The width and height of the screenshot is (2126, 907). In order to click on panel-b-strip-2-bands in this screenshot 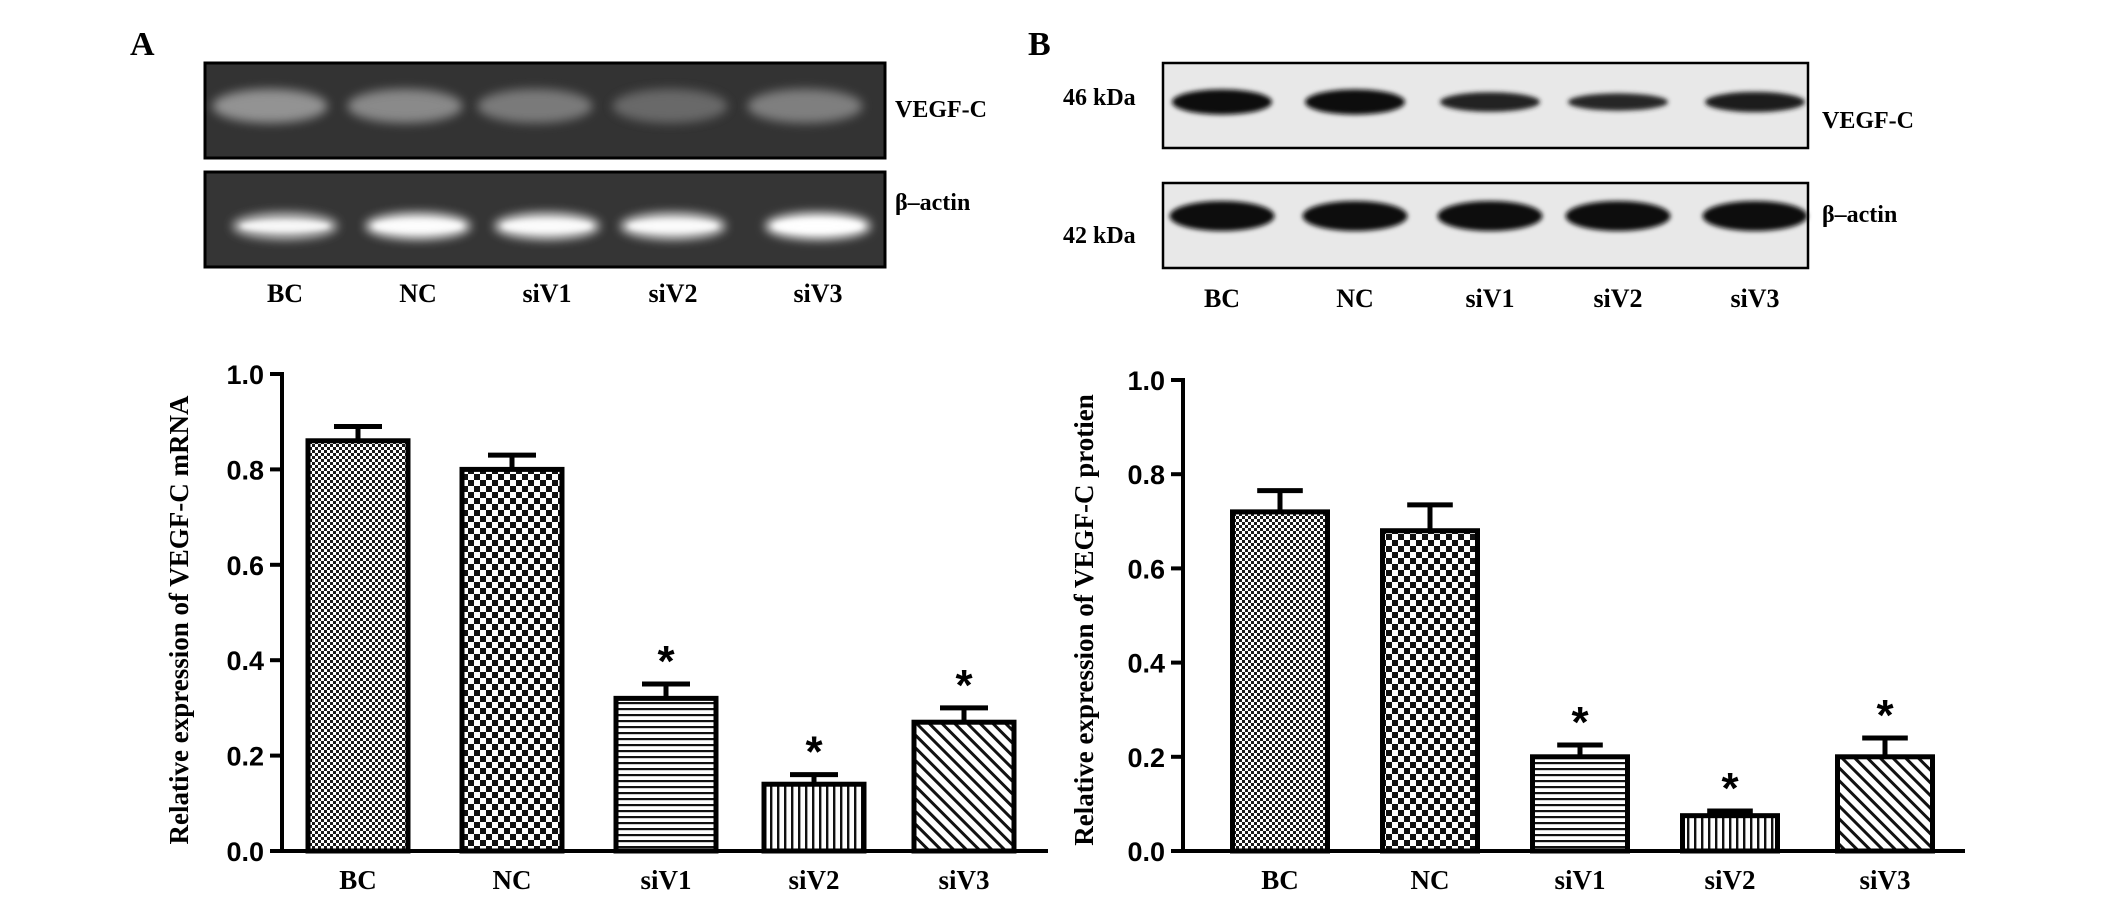, I will do `click(1488, 216)`.